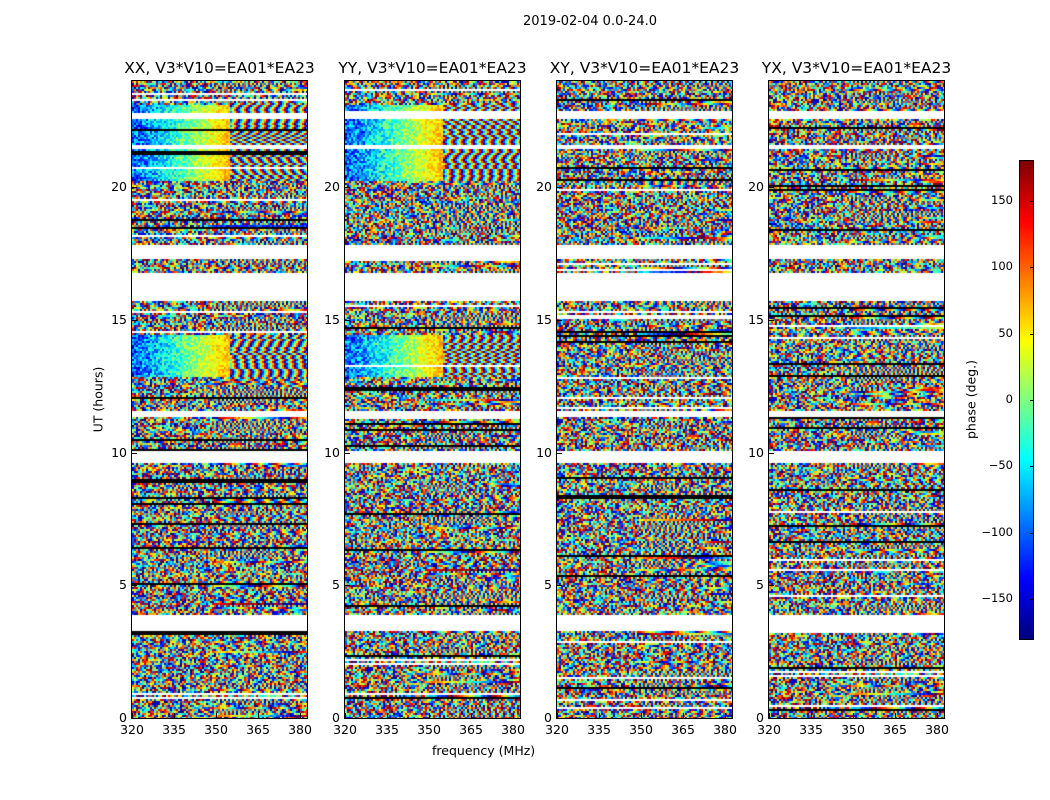  Describe the element at coordinates (1002, 199) in the screenshot. I see `colorbar-tick-label: 150` at that location.